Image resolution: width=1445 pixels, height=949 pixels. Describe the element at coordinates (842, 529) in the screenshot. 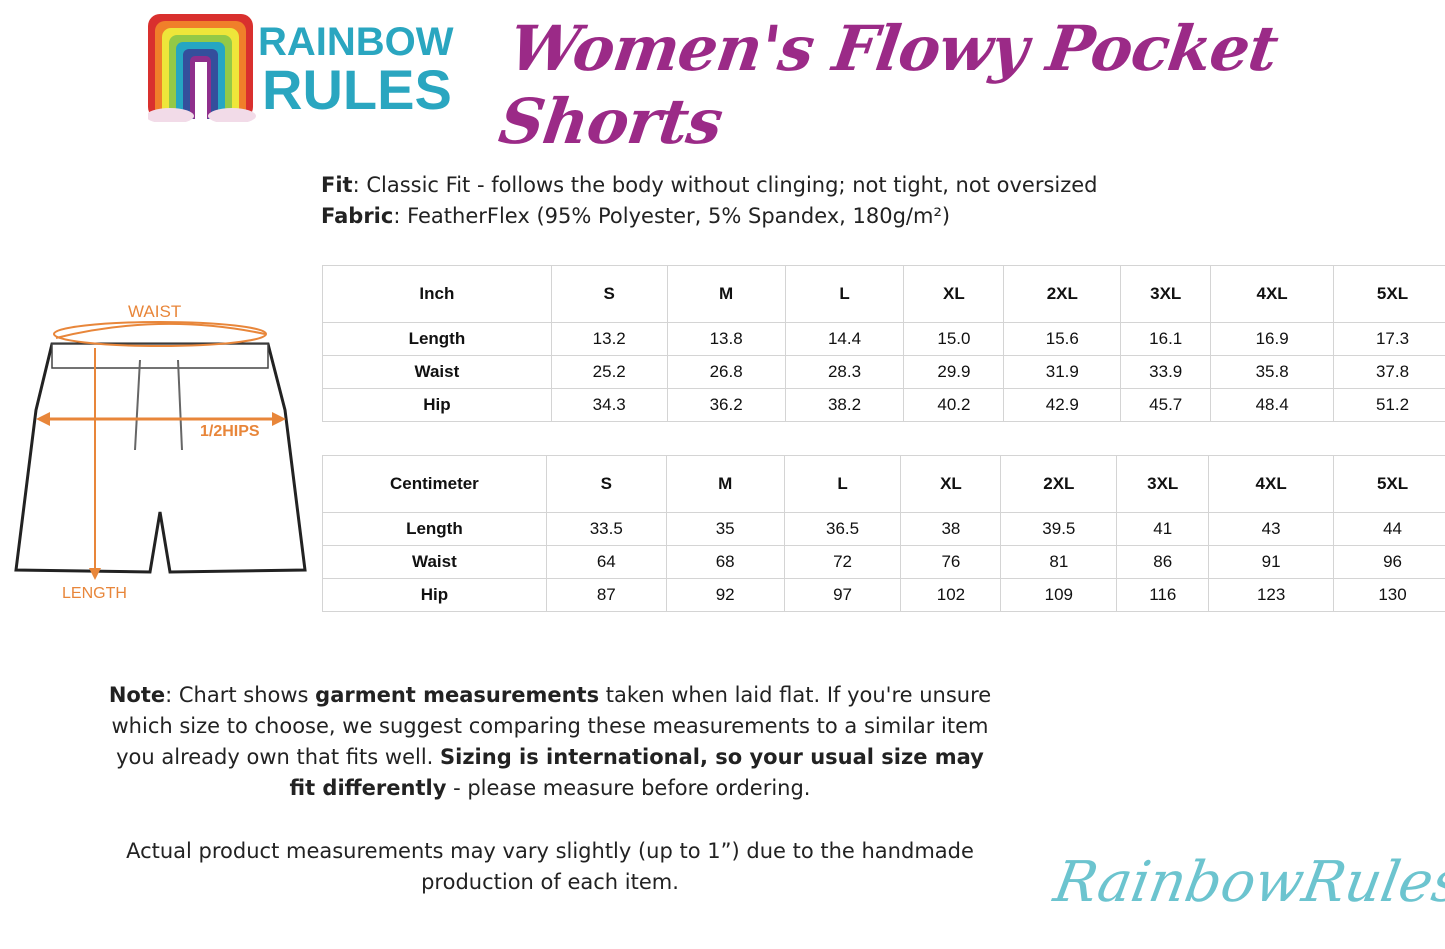

I see `table-cell: 36.5` at that location.